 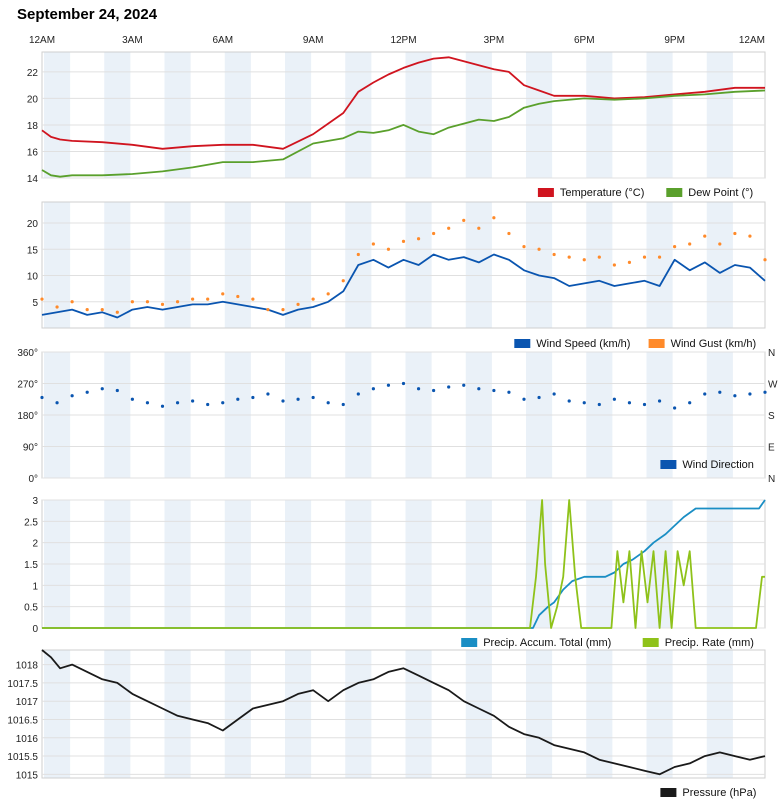 What do you see at coordinates (718, 465) in the screenshot?
I see `legend-label: Wind Direction` at bounding box center [718, 465].